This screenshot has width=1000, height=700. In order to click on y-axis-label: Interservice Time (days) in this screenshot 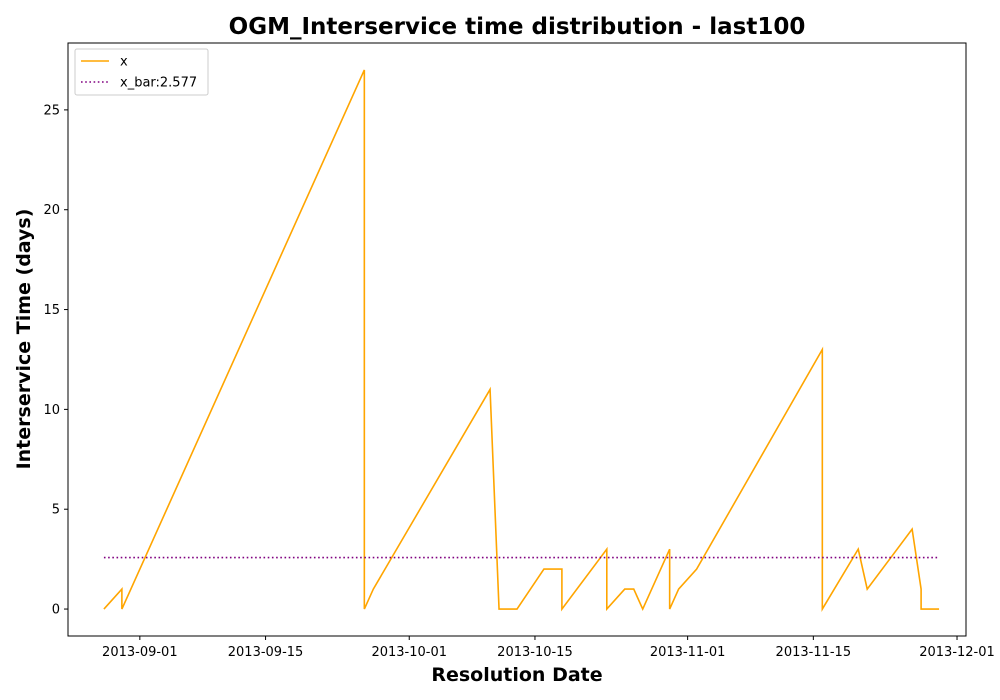, I will do `click(24, 339)`.